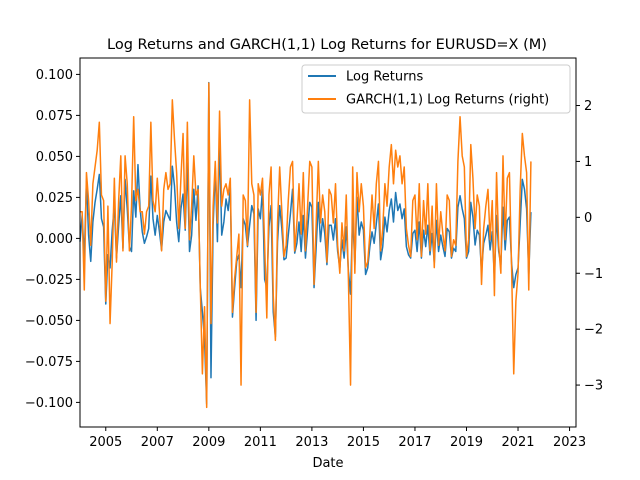 Image resolution: width=640 pixels, height=480 pixels. Describe the element at coordinates (588, 218) in the screenshot. I see `y-right-tick-label: 0` at that location.